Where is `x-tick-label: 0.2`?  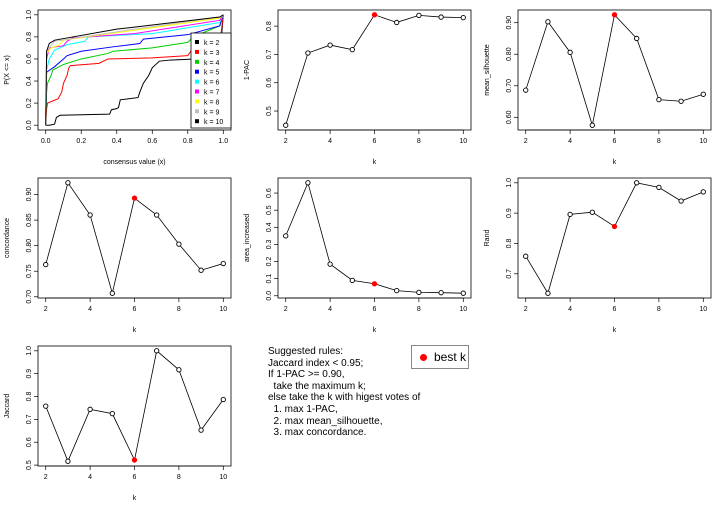 x-tick-label: 0.2 is located at coordinates (81, 141).